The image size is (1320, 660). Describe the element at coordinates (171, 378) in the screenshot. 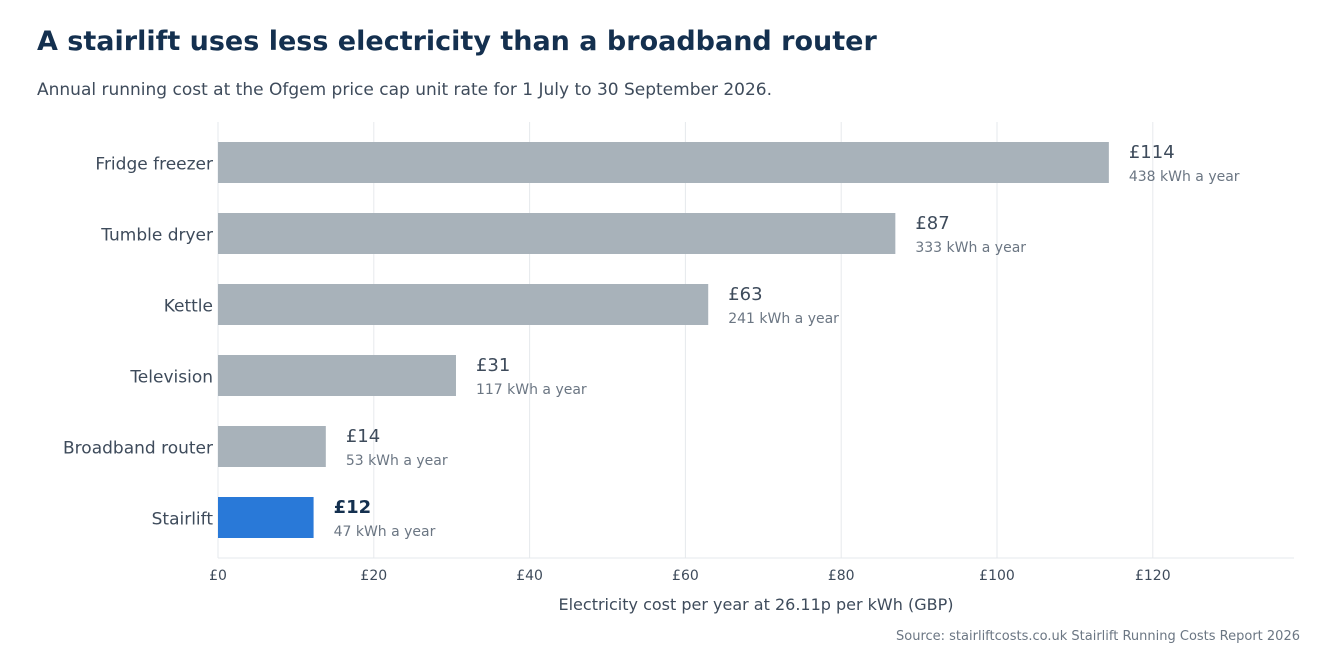

I see `category-label: Television` at that location.